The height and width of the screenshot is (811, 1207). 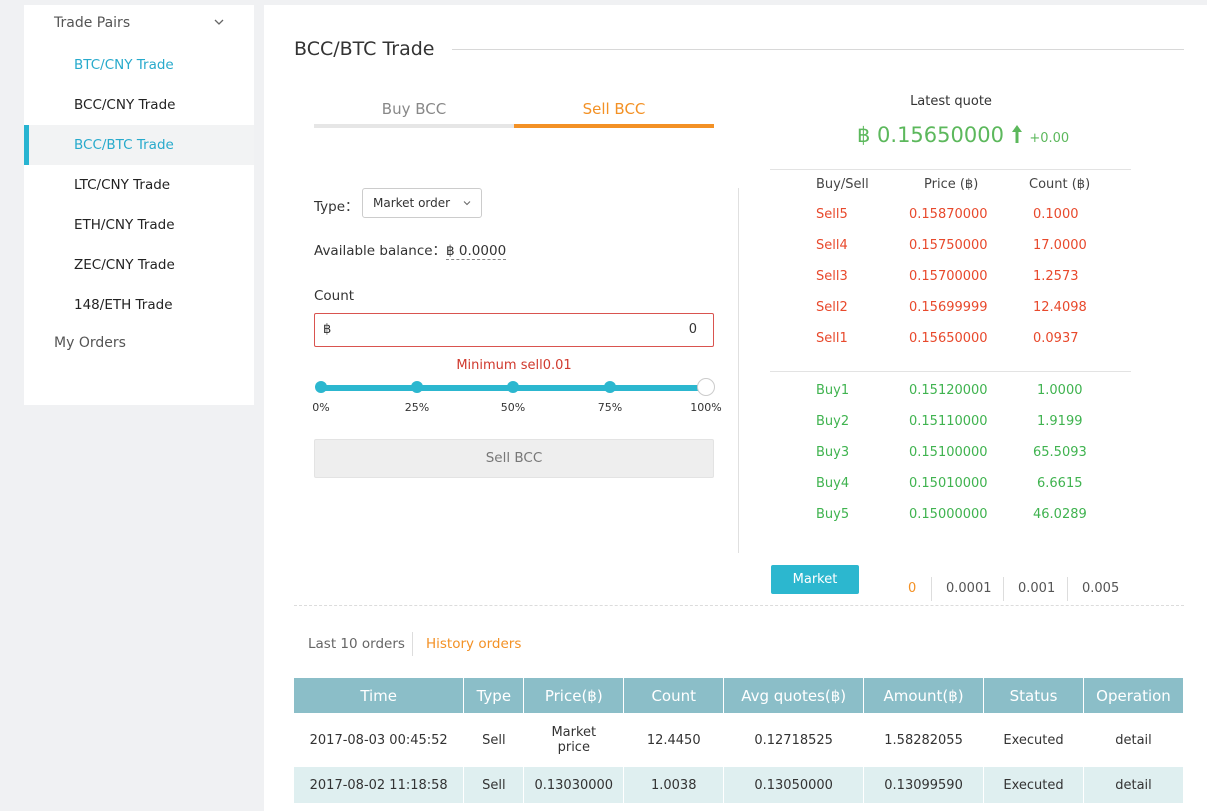 I want to click on ask-price: 0.15700000, so click(x=948, y=276).